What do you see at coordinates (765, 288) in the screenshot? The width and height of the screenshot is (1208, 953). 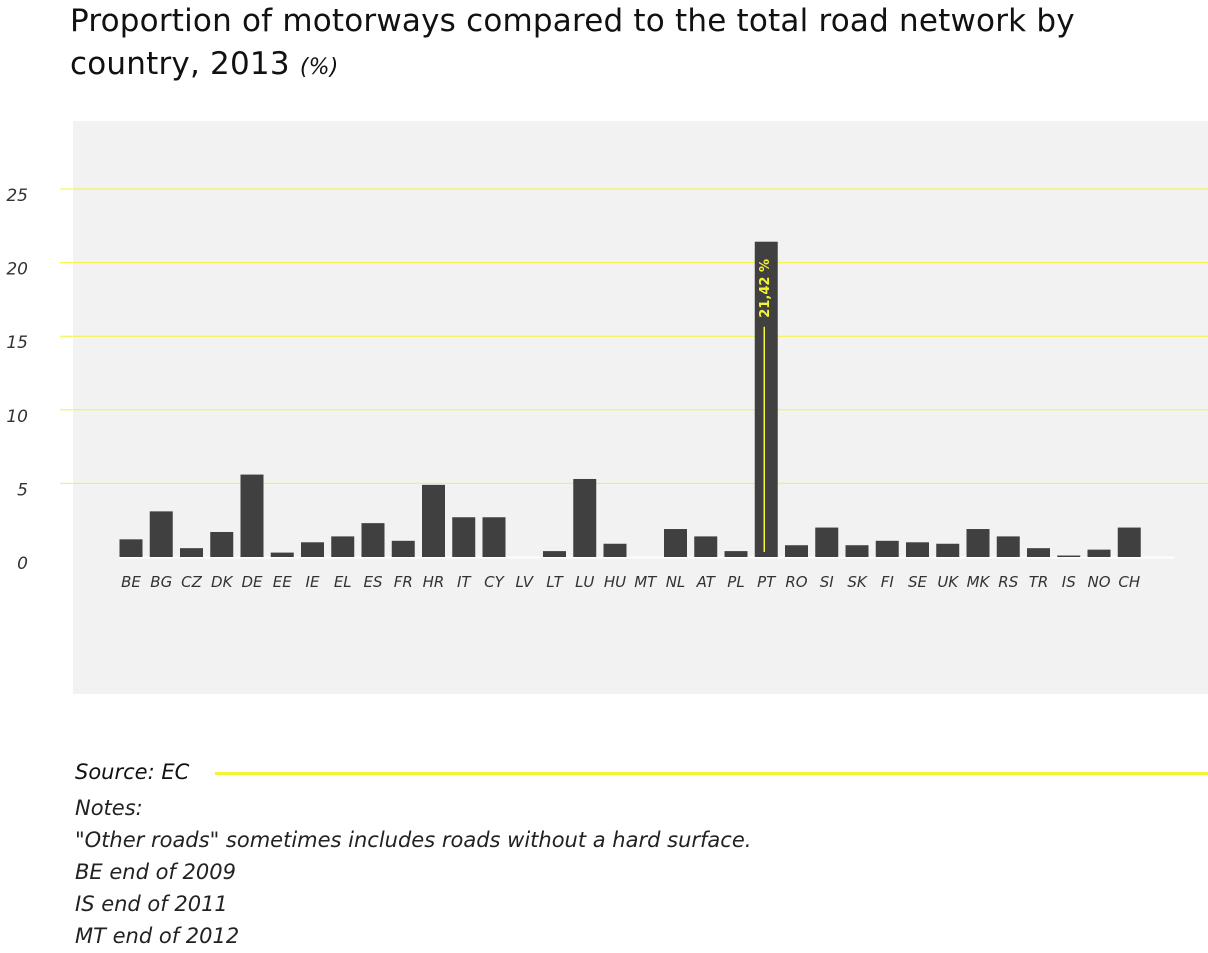 I see `data-label-pt: 21,42 %` at bounding box center [765, 288].